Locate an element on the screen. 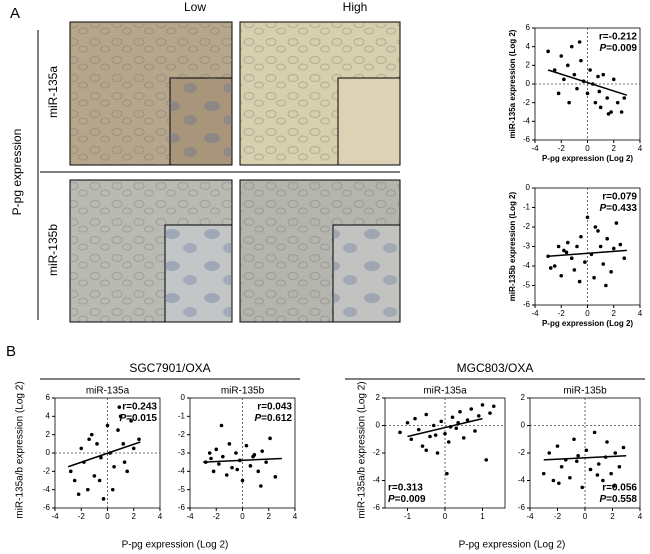 This screenshot has width=650, height=554. x-tick-label: -1 is located at coordinates (408, 516).